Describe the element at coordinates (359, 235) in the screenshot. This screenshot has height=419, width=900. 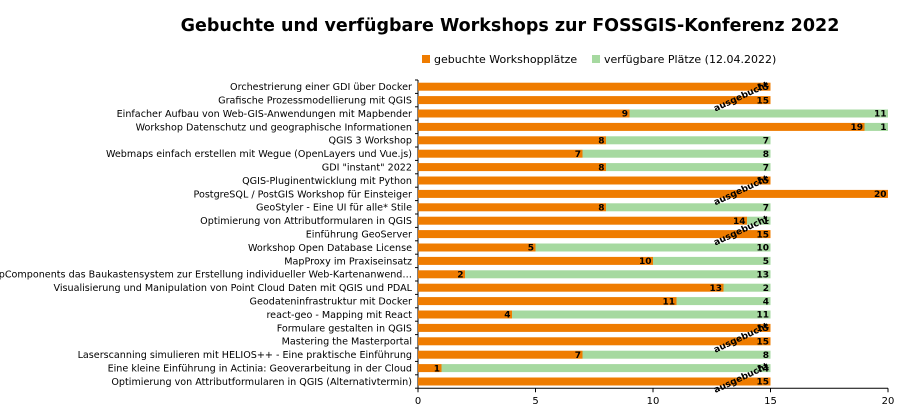
I see `category-label: Einführung GeoServer` at that location.